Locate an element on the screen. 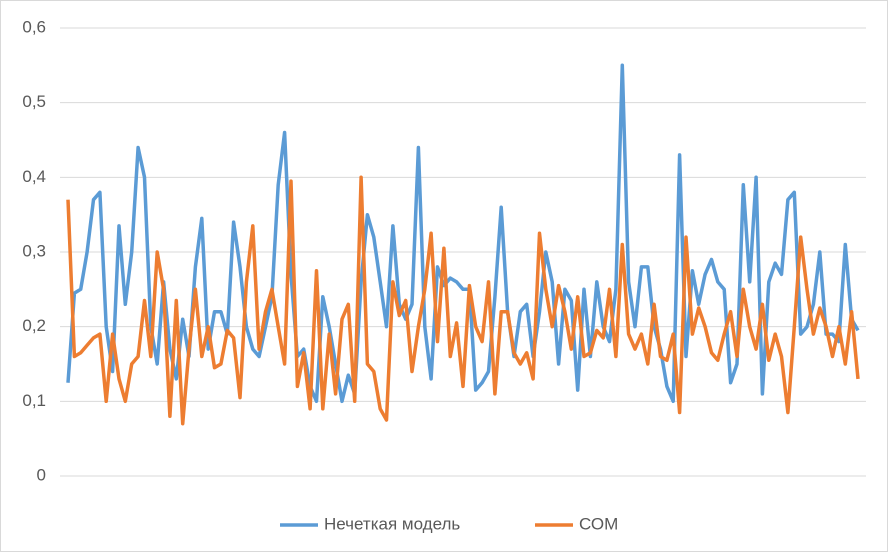  legend-label: СОМ is located at coordinates (598, 523).